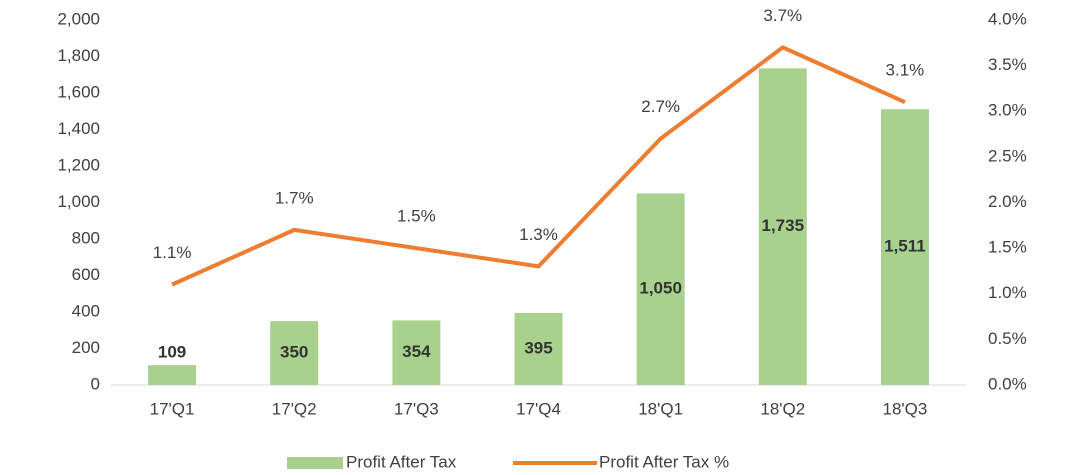 The height and width of the screenshot is (475, 1069). What do you see at coordinates (538, 408) in the screenshot?
I see `x-tick-label: 17'Q4` at bounding box center [538, 408].